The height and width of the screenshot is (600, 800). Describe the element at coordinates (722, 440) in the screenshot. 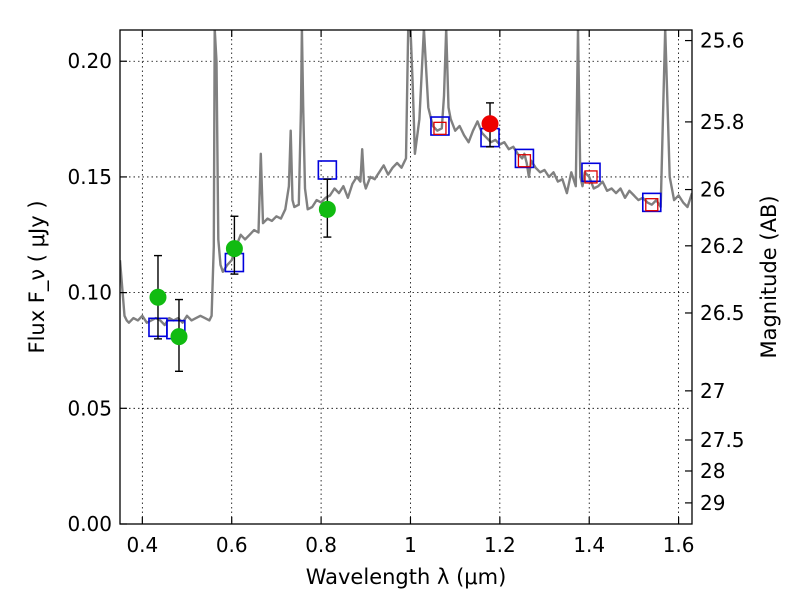

I see `mag-tick-label: 27.5` at that location.